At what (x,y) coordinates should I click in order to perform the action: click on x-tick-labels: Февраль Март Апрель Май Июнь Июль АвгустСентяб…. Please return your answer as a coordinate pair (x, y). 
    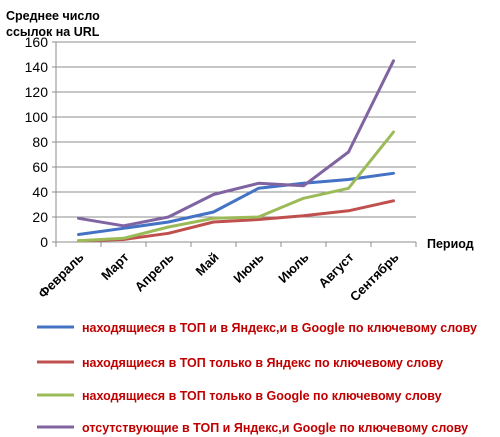
    Looking at the image, I should click on (218, 277).